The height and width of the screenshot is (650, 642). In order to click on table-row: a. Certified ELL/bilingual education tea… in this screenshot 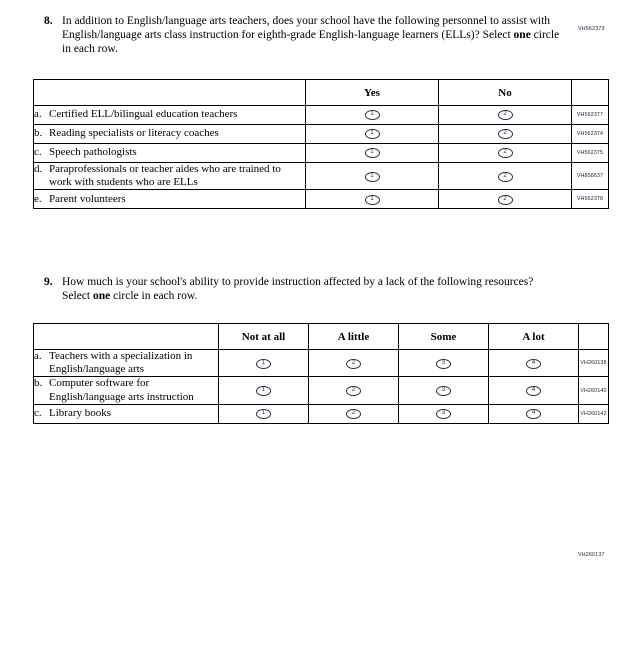, I will do `click(321, 115)`.